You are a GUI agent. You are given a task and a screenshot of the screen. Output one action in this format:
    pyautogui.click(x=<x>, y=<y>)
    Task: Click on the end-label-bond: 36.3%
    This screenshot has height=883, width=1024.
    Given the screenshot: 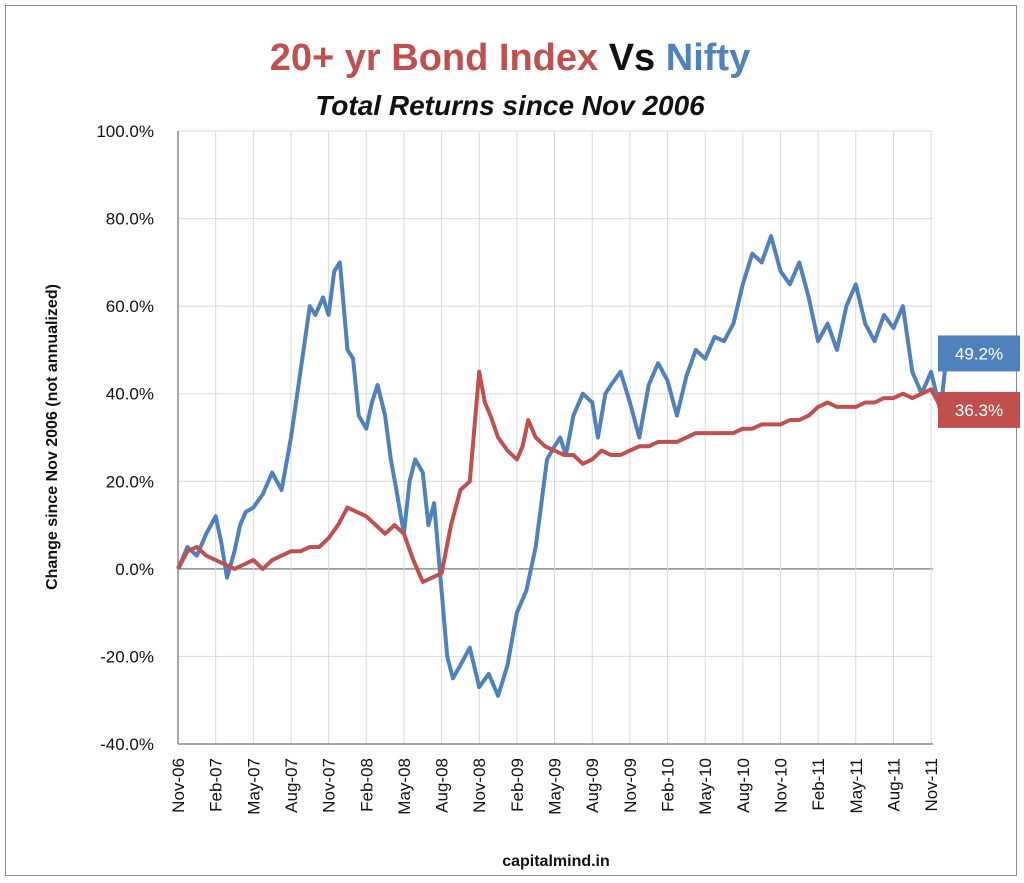 What is the action you would take?
    pyautogui.click(x=979, y=409)
    